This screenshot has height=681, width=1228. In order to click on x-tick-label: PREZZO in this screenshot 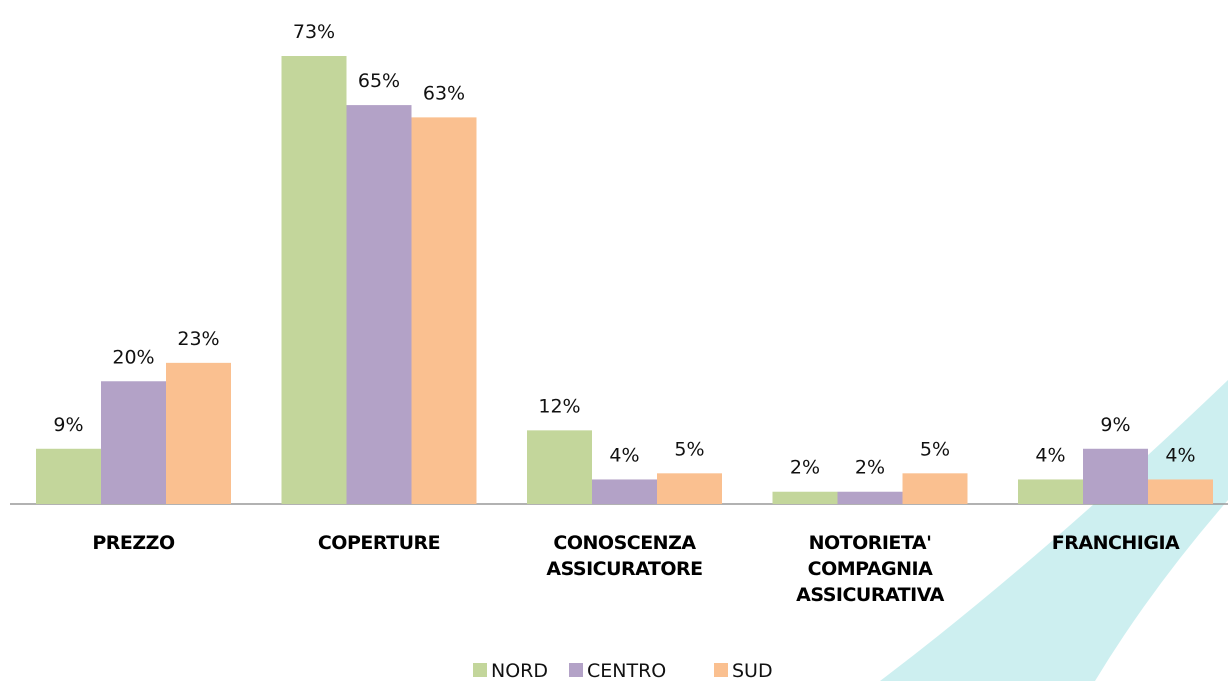, I will do `click(133, 543)`.